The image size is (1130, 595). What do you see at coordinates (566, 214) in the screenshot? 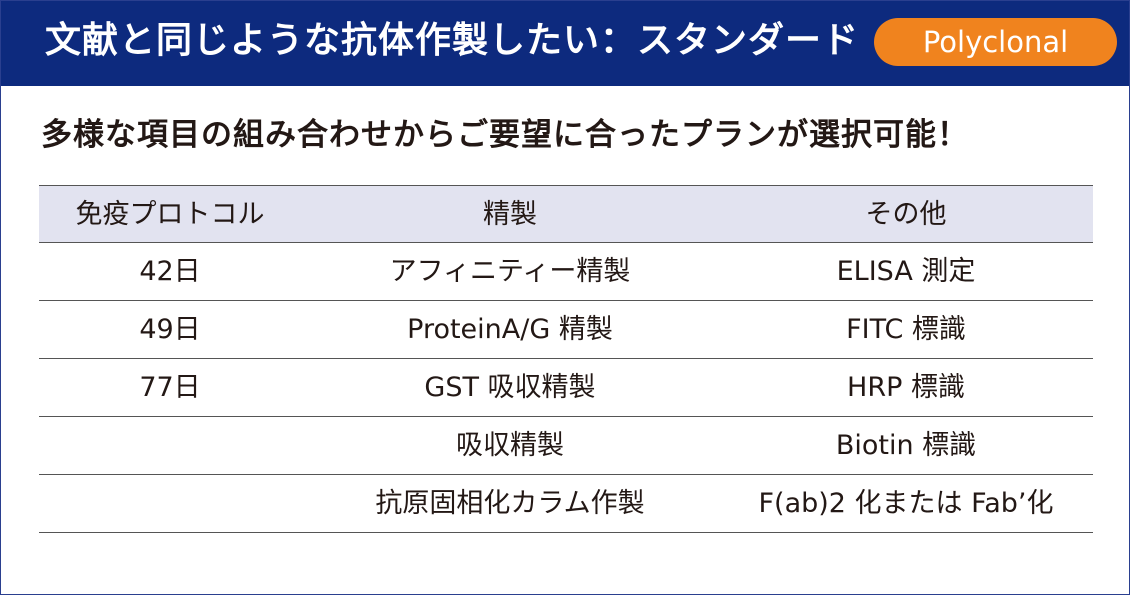
I see `table-header-row: 免疫プロトコル 精製 その他` at bounding box center [566, 214].